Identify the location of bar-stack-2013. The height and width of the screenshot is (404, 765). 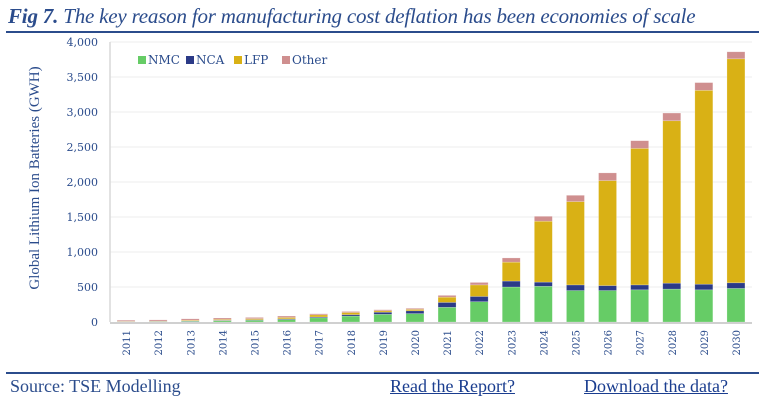
(190, 320).